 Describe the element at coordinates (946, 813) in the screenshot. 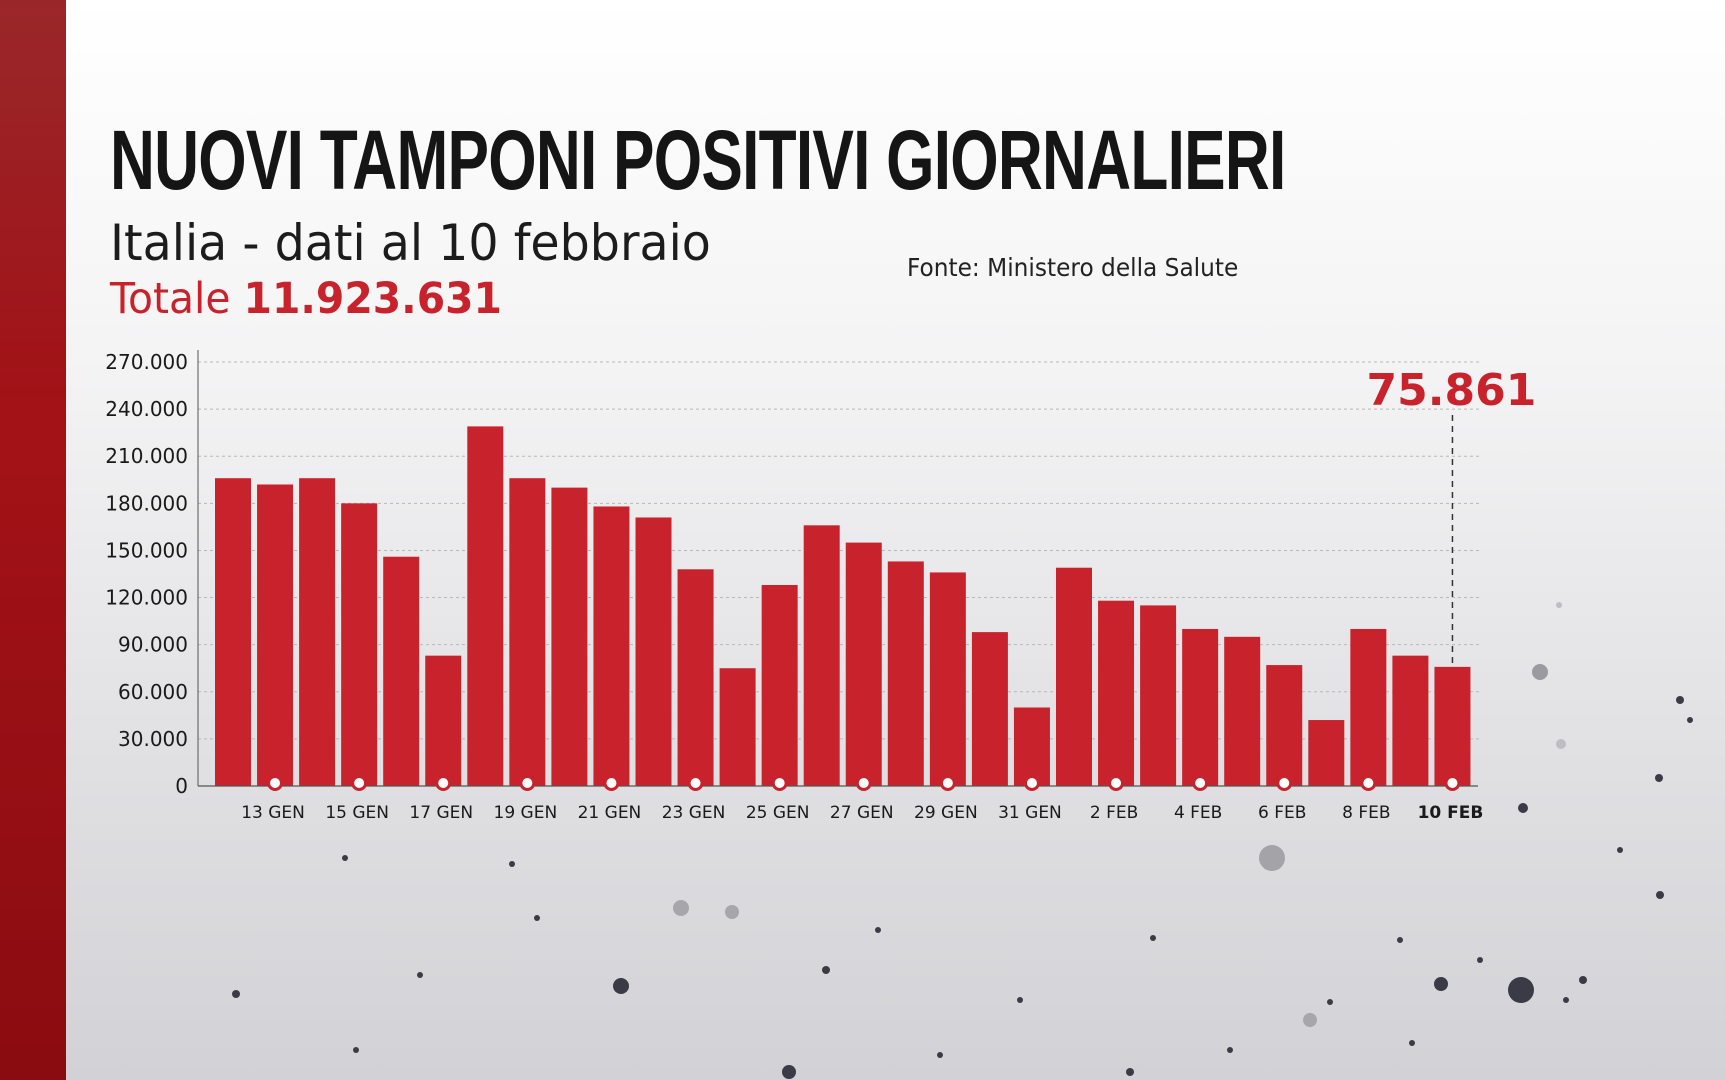

I see `x-tick-label: 29 GEN` at that location.